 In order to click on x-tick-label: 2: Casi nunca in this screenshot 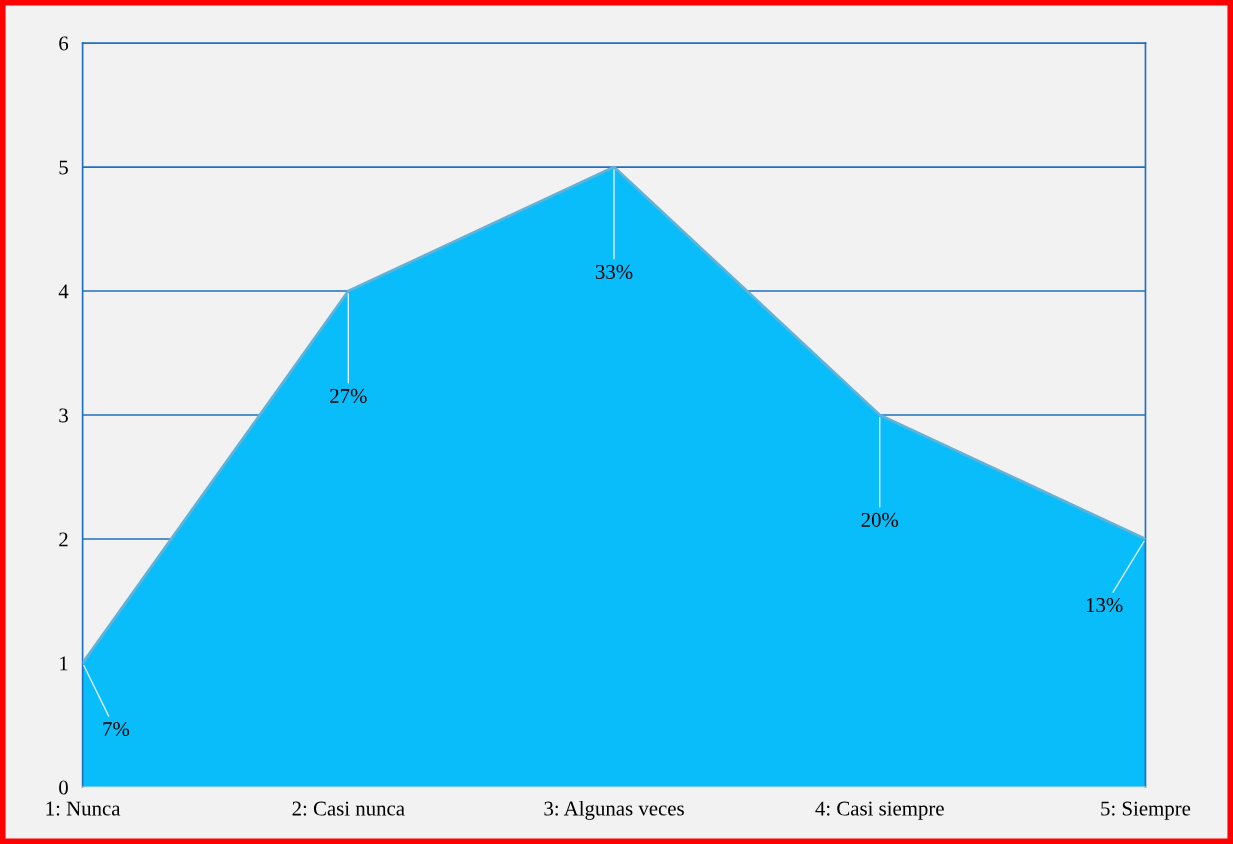, I will do `click(348, 808)`.